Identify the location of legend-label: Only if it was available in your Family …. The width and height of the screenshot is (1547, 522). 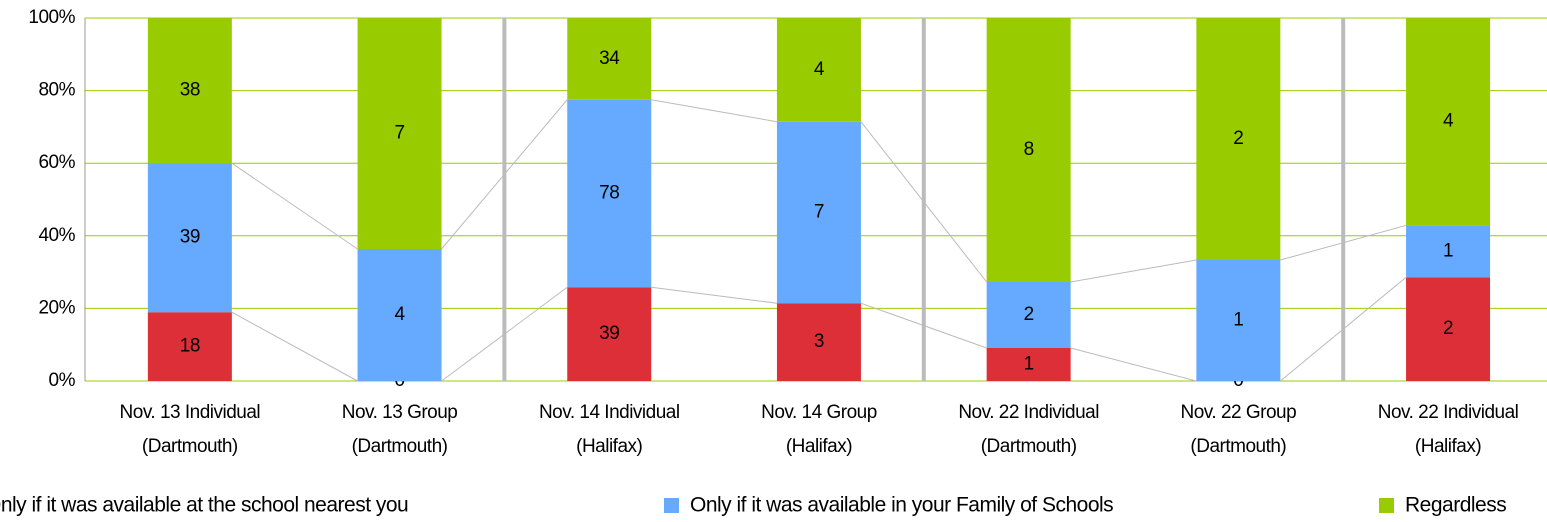
(901, 505).